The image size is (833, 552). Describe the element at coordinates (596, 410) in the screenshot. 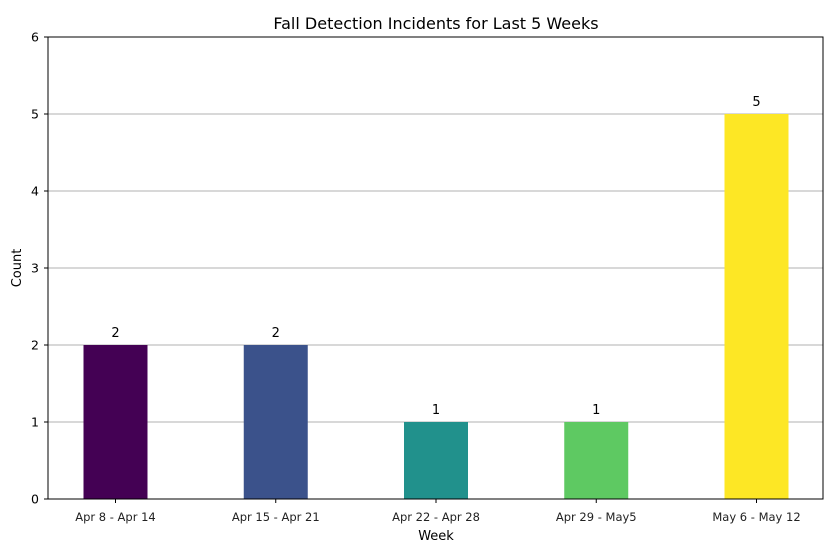

I see `data-label-3: 1` at that location.